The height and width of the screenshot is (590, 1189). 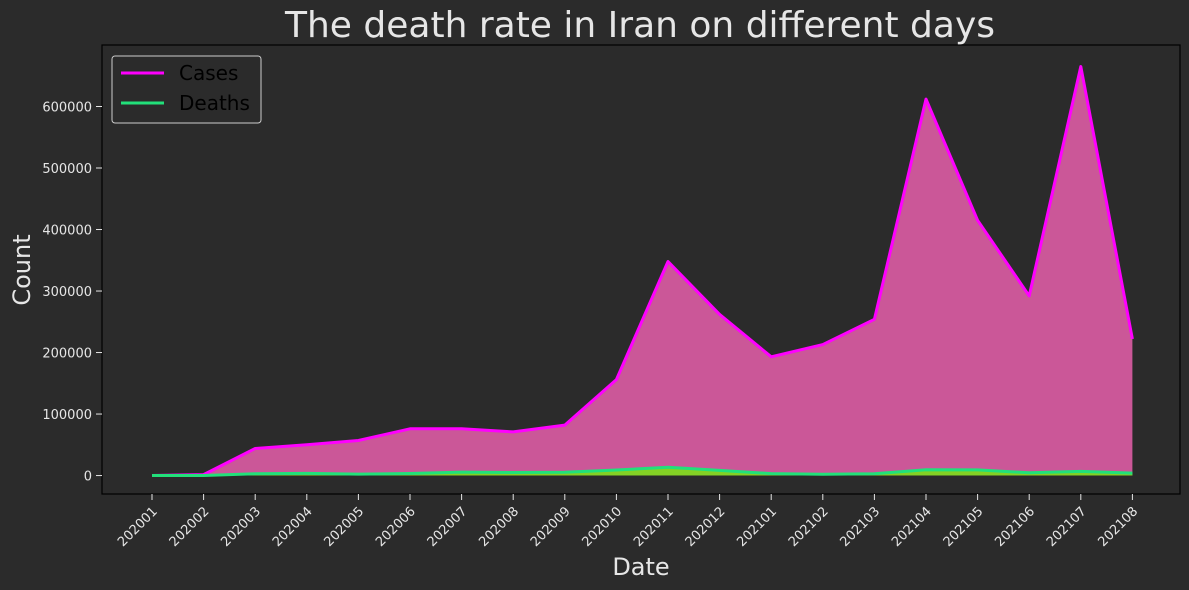 I want to click on y-axis: 0 100000 200000 300000 400000 500000 600000, so click(x=72, y=293).